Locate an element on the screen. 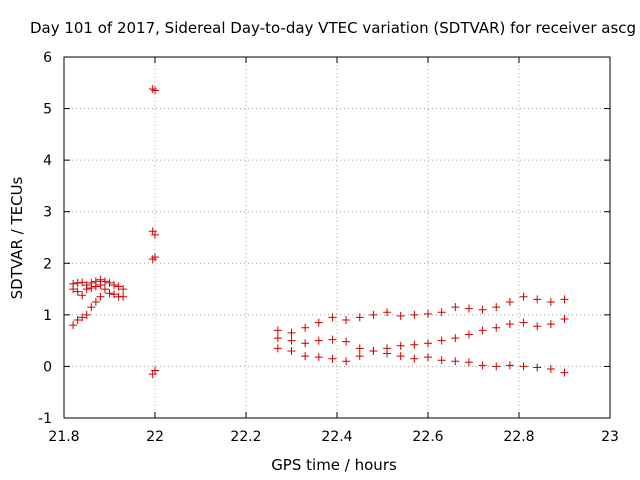  y-tick-label: 3 is located at coordinates (47, 213).